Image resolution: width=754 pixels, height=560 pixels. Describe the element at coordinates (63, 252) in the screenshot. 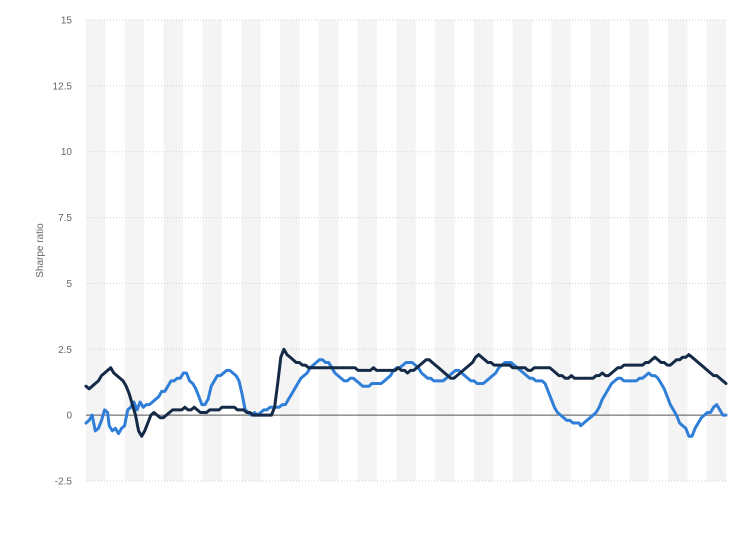

I see `y-axis-tick-labels: 15 12.5 10 7.5 5 2.5 0 -2.5` at that location.